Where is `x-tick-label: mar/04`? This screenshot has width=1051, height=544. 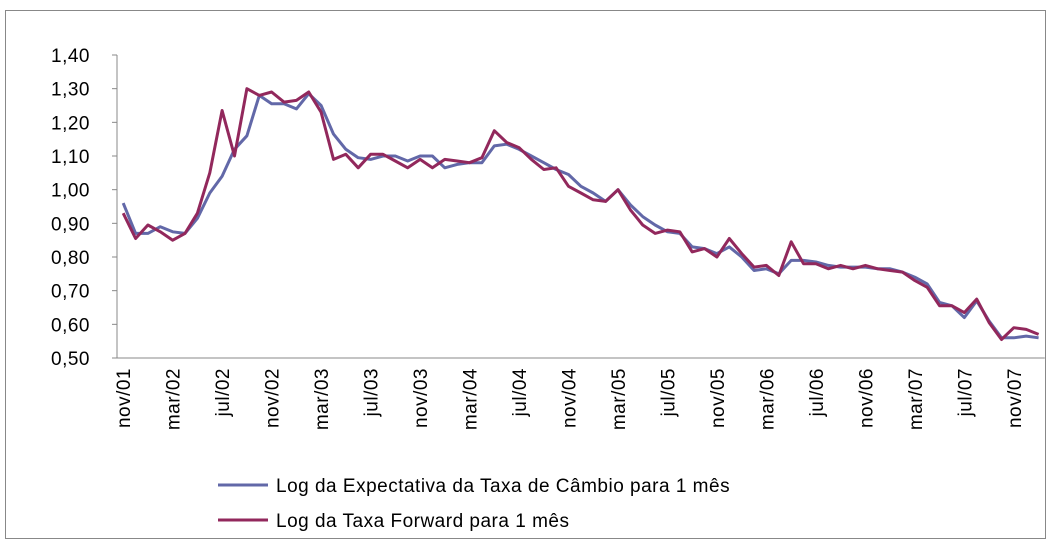 x-tick-label: mar/04 is located at coordinates (471, 399).